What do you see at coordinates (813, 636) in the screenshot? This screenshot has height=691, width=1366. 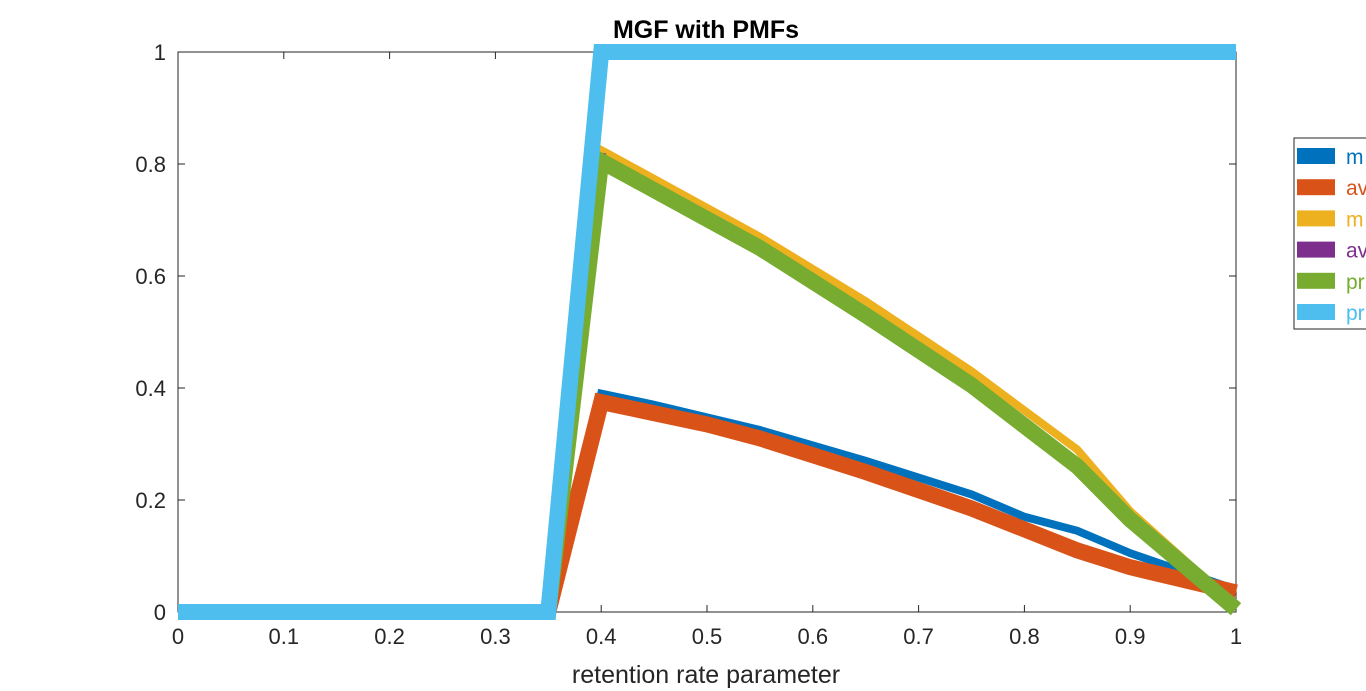 I see `x-tick-label: 0.6` at bounding box center [813, 636].